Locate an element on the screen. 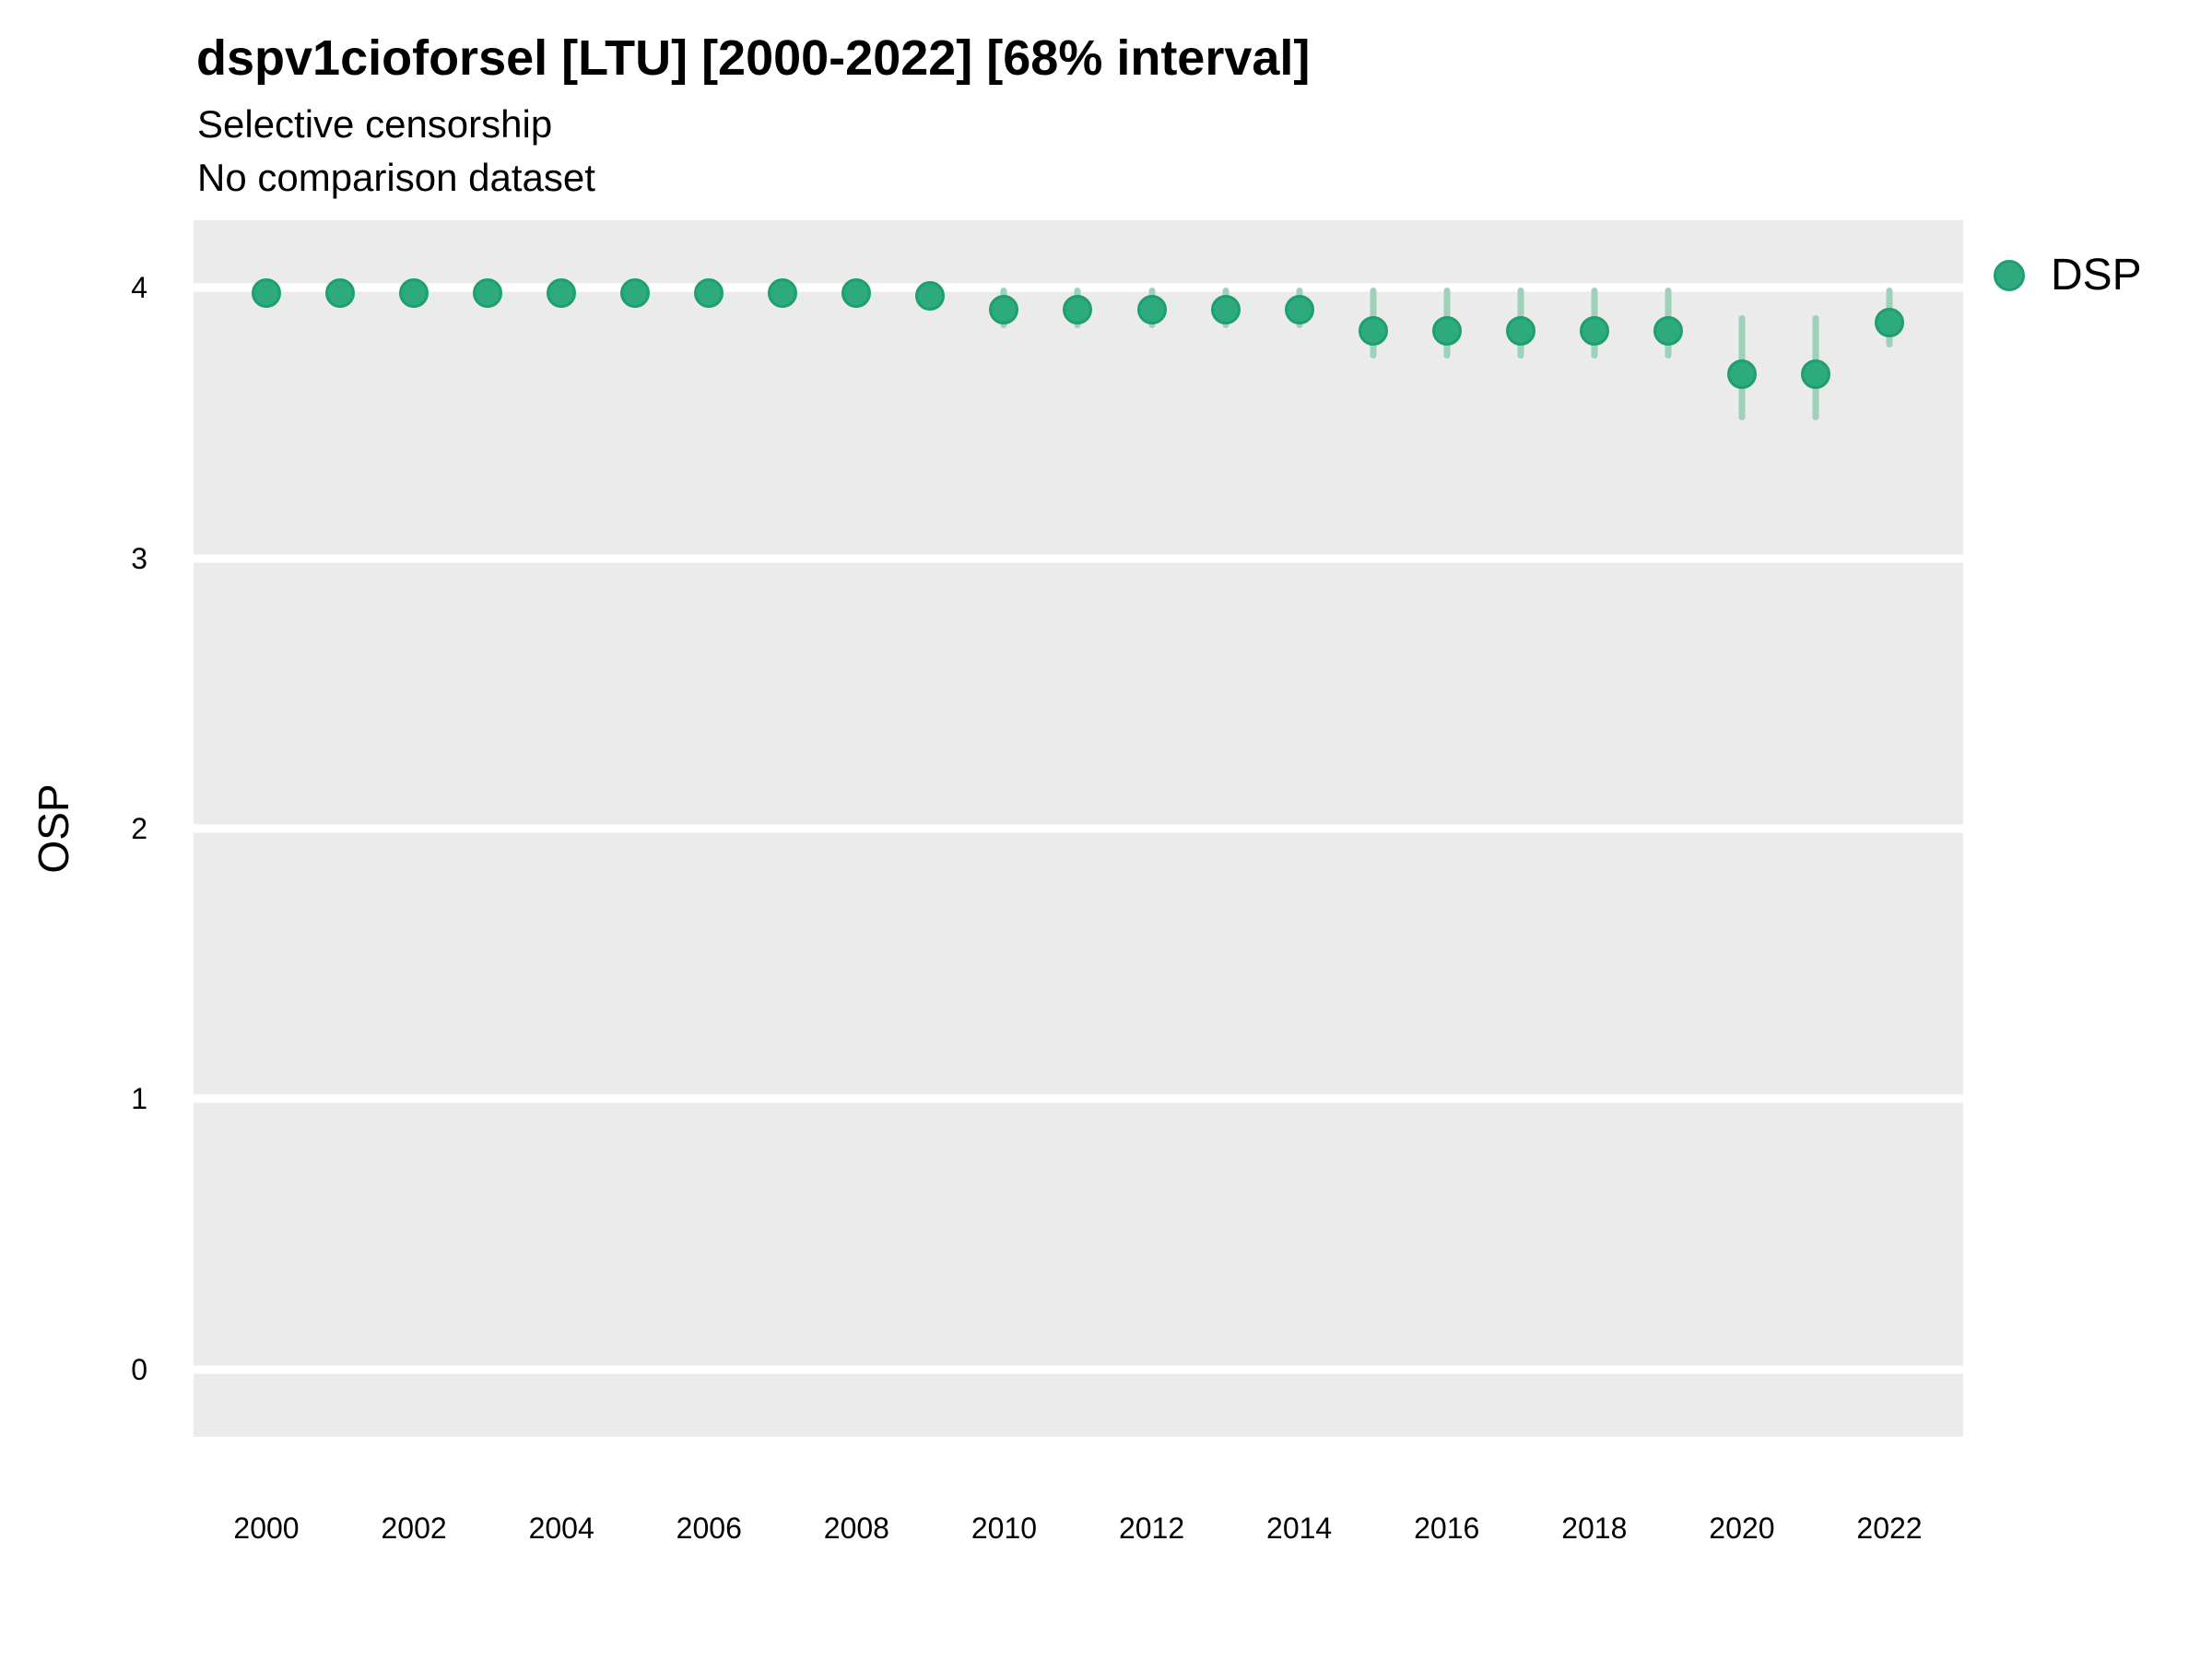 Image resolution: width=2212 pixels, height=1659 pixels. chart-subtitle-line-1: Selective censorship is located at coordinates (375, 124).